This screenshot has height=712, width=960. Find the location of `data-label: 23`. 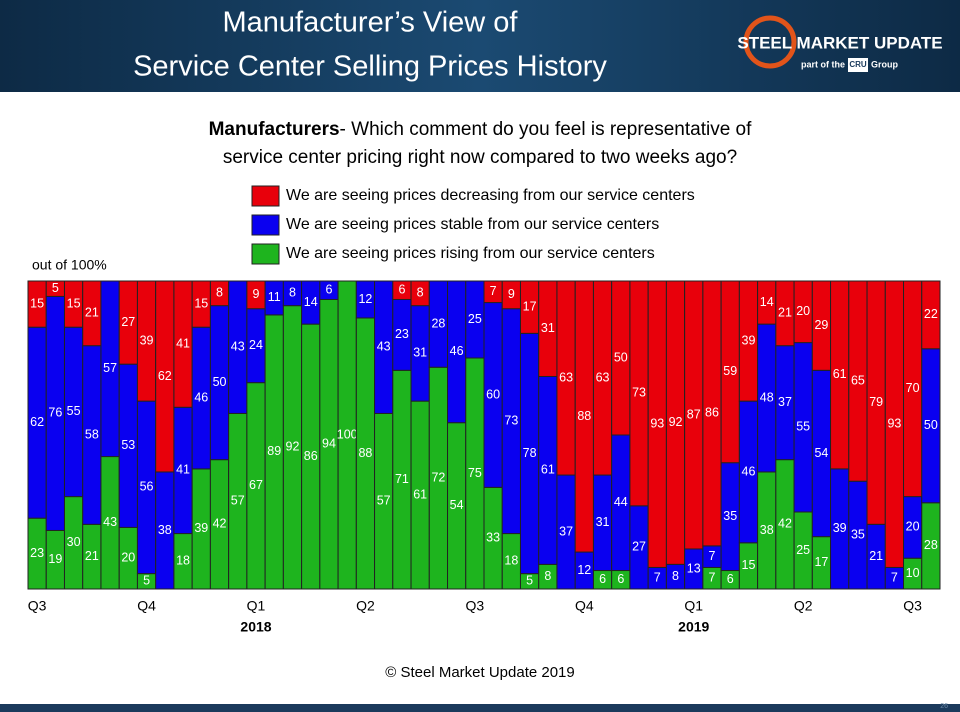

data-label: 23 is located at coordinates (402, 334).